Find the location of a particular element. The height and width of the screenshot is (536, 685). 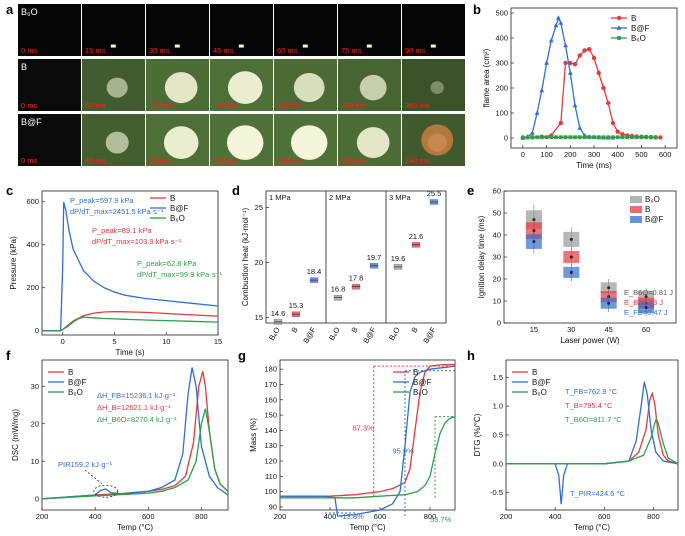

legend-label-0: B is located at coordinates (70, 372).